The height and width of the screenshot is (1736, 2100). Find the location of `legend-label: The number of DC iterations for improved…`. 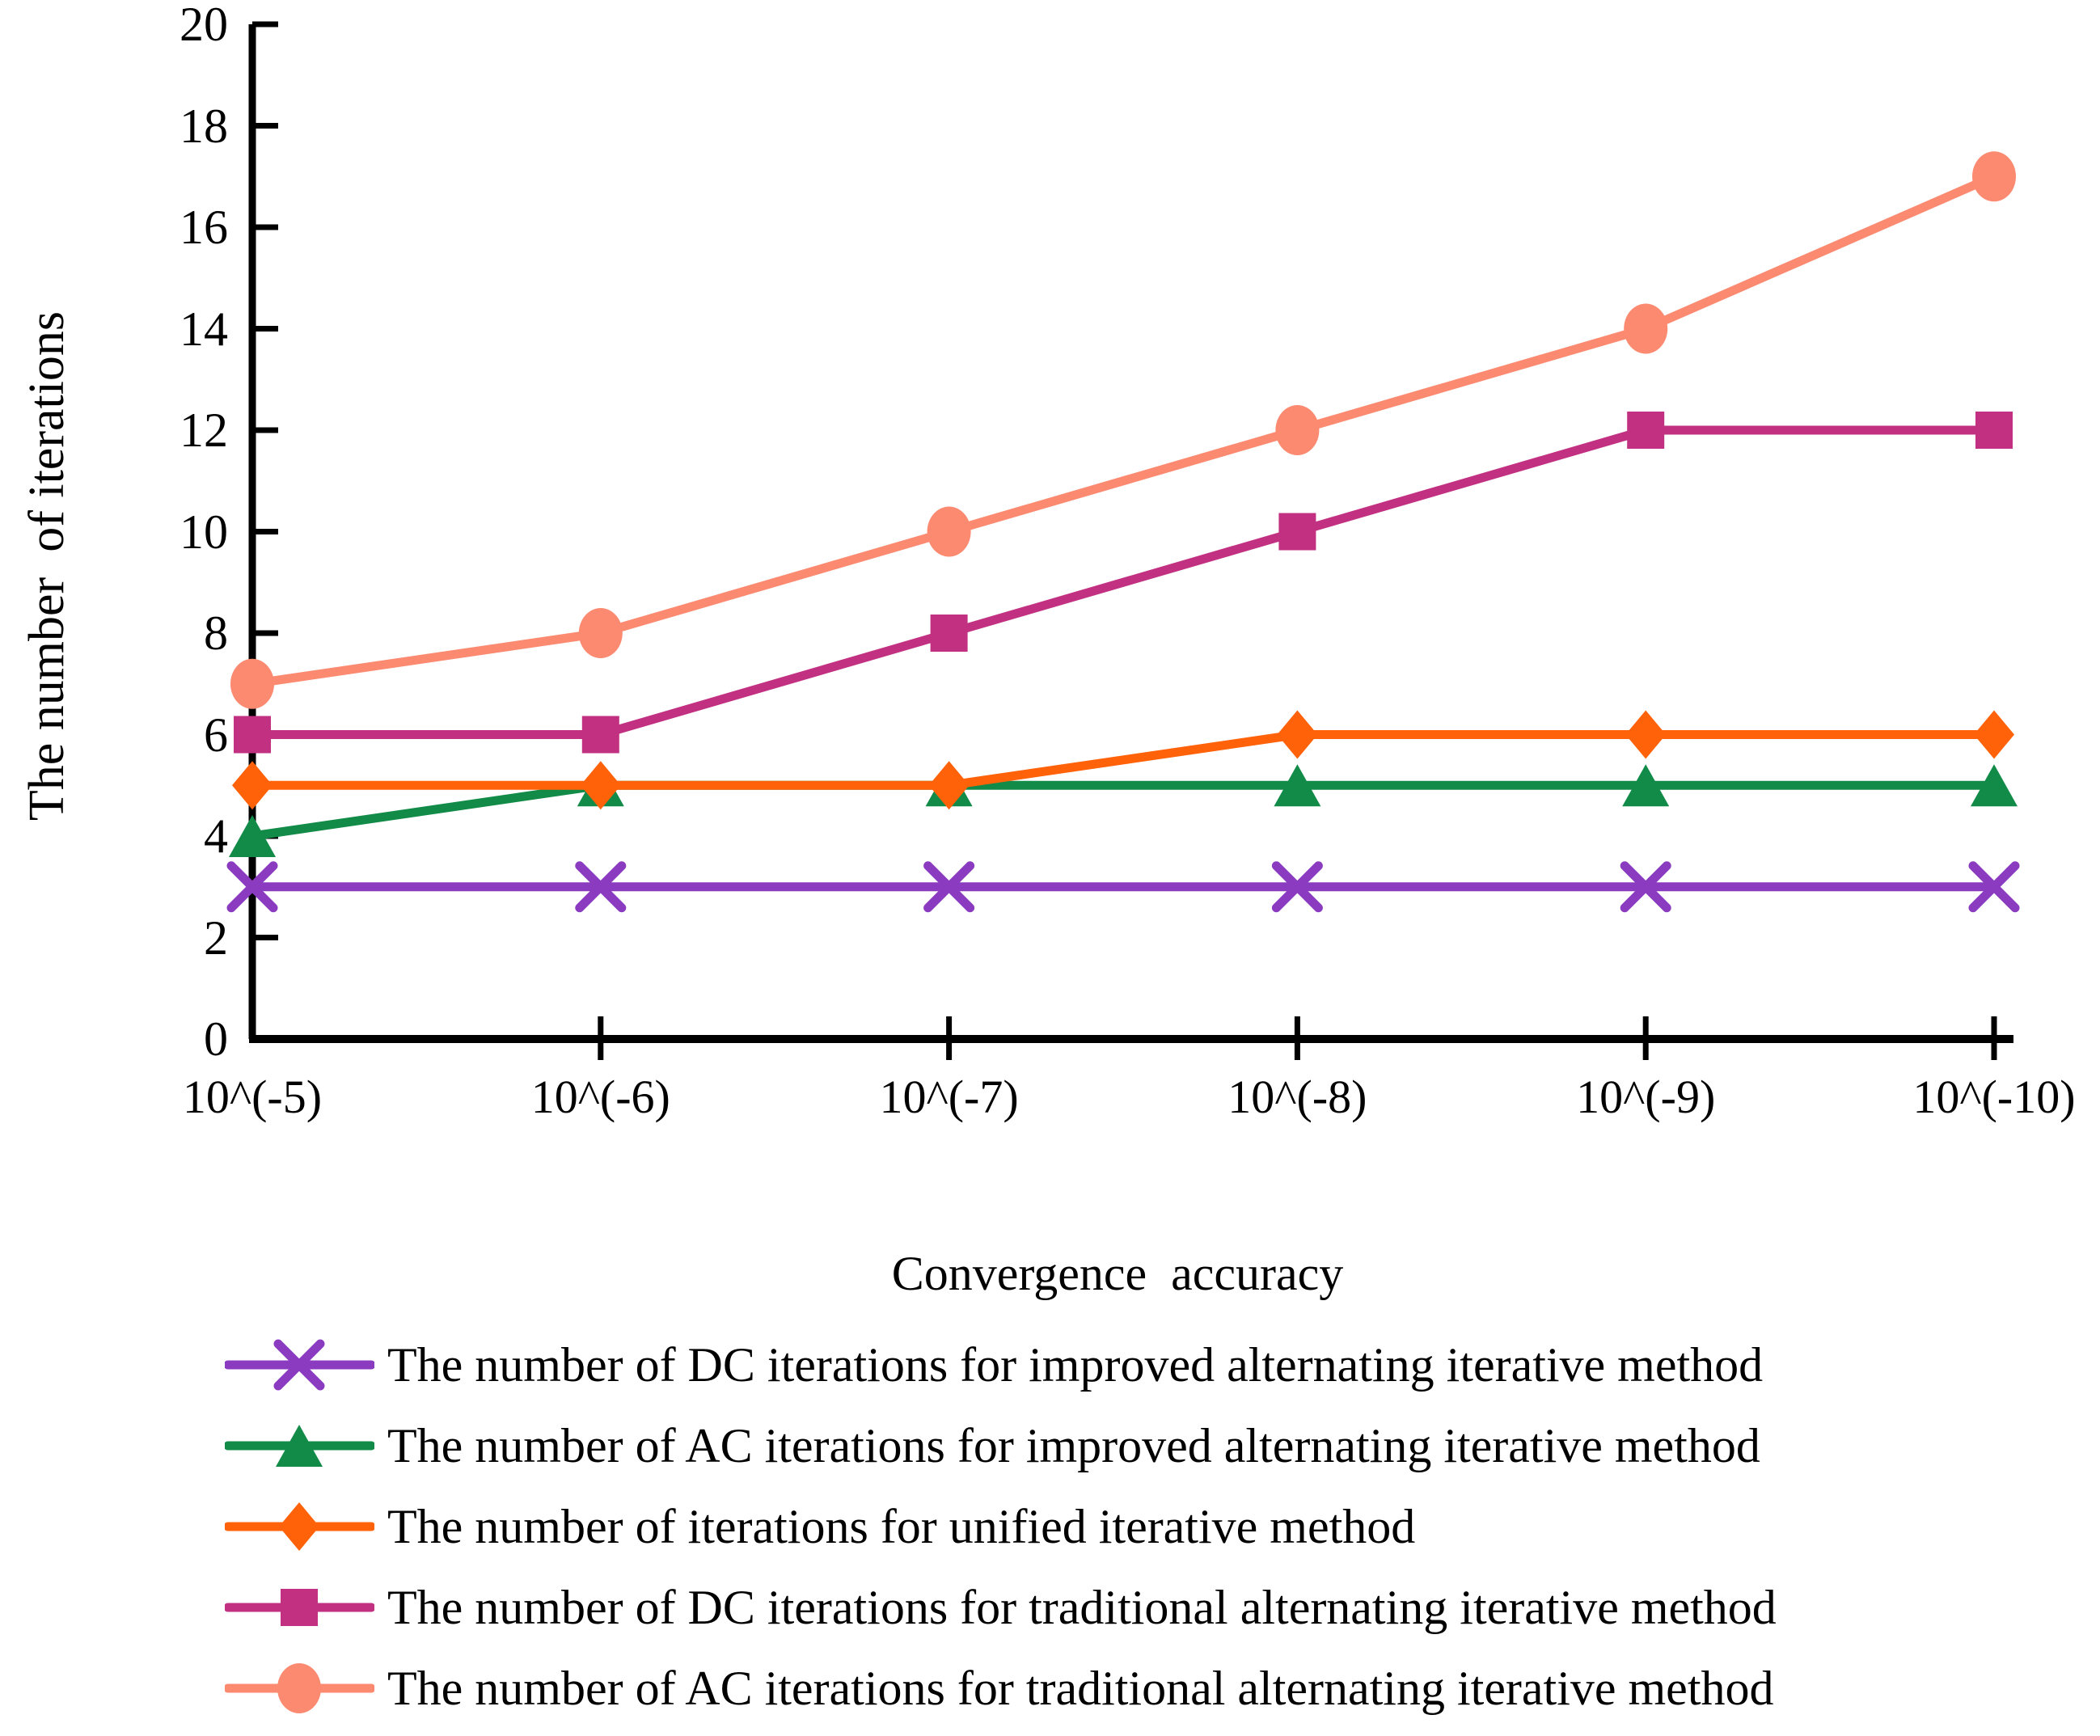

legend-label: The number of DC iterations for improved… is located at coordinates (1075, 1365).